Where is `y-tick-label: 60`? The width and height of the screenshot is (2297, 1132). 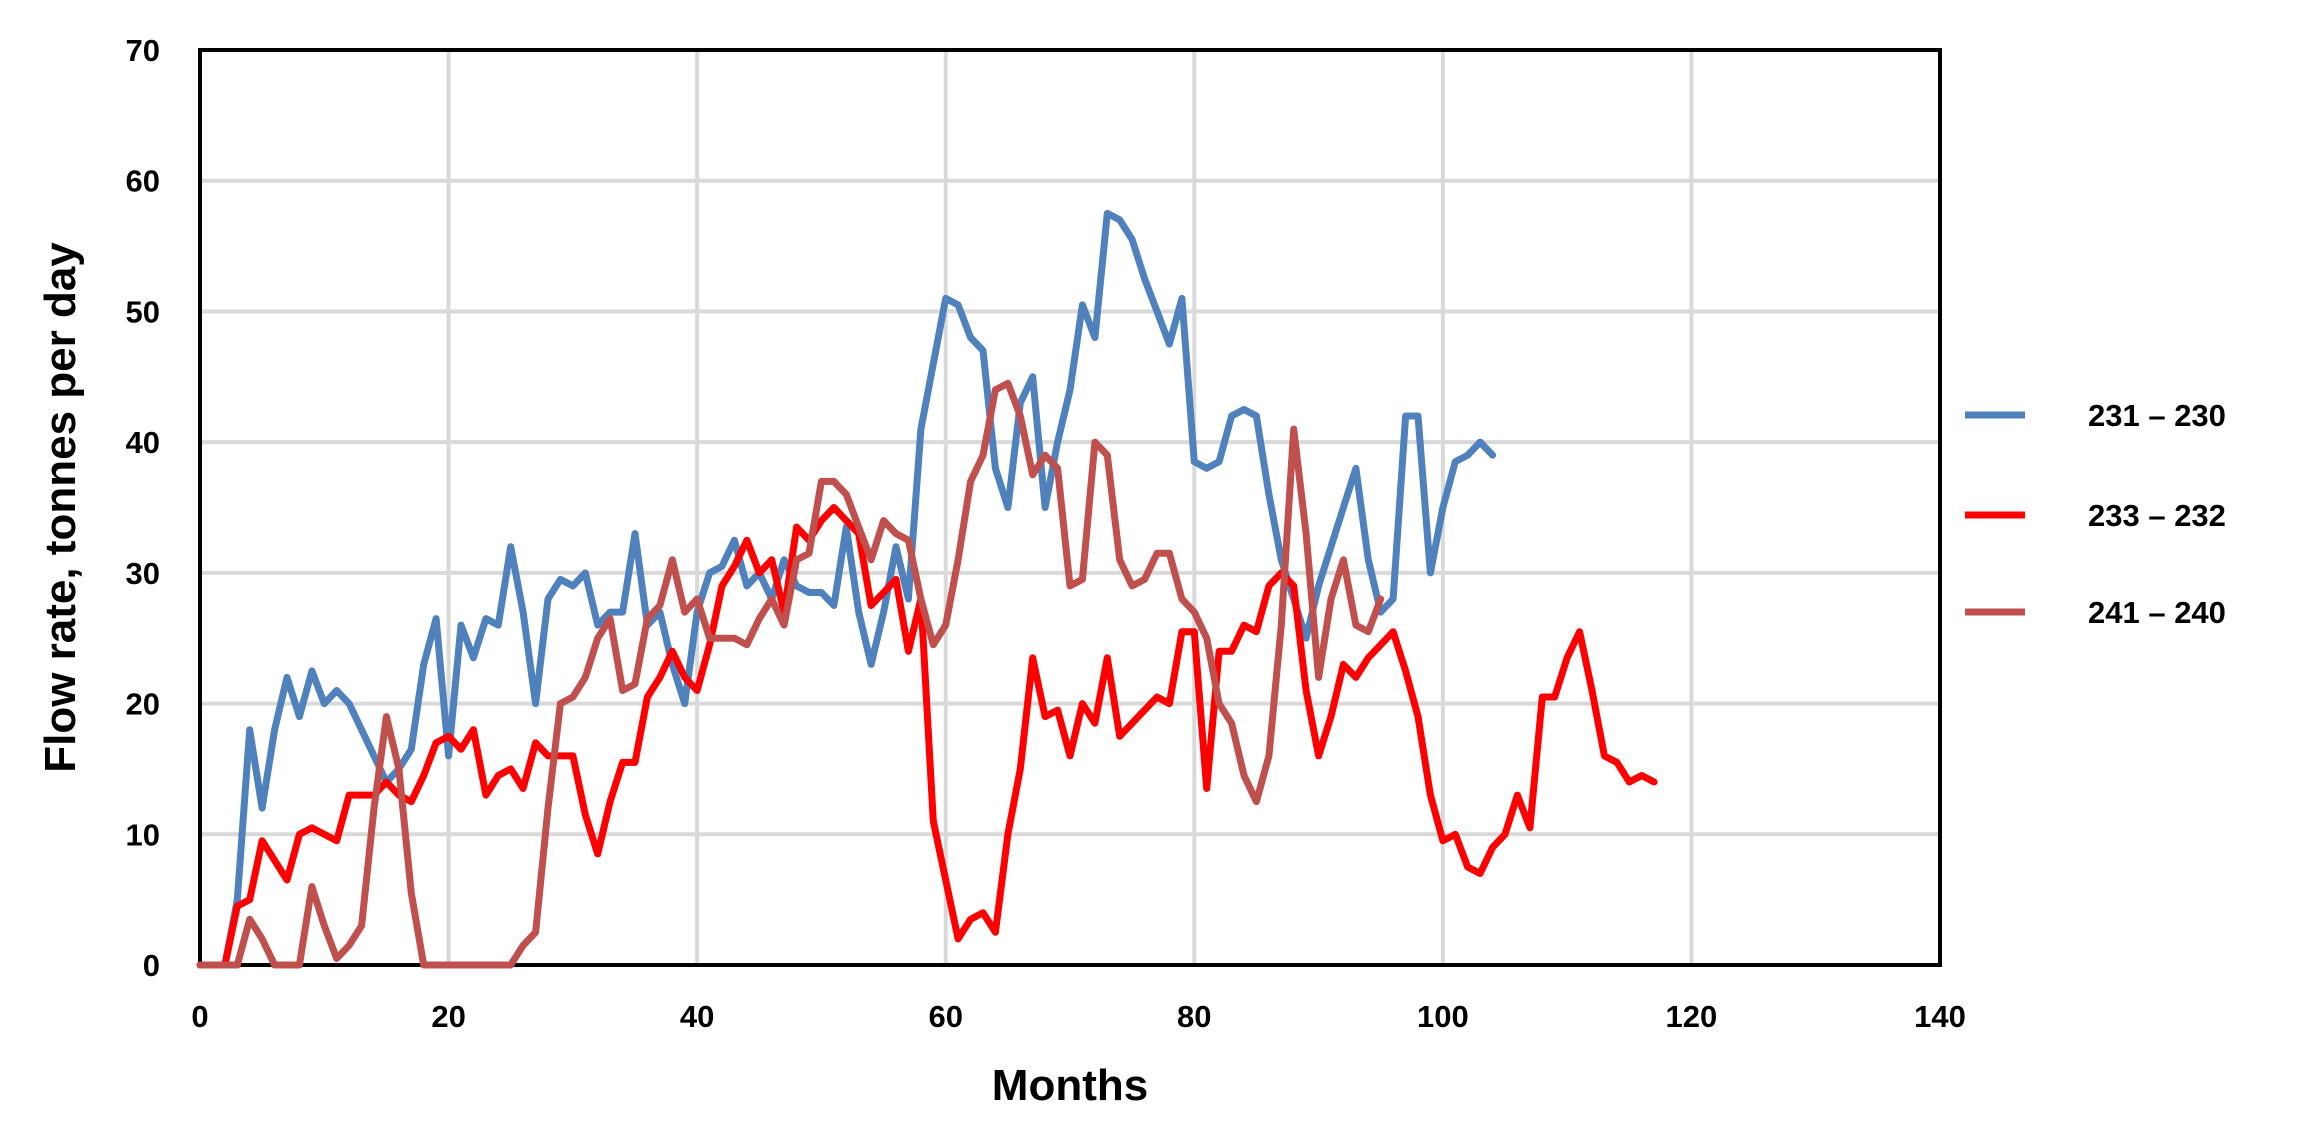
y-tick-label: 60 is located at coordinates (143, 181).